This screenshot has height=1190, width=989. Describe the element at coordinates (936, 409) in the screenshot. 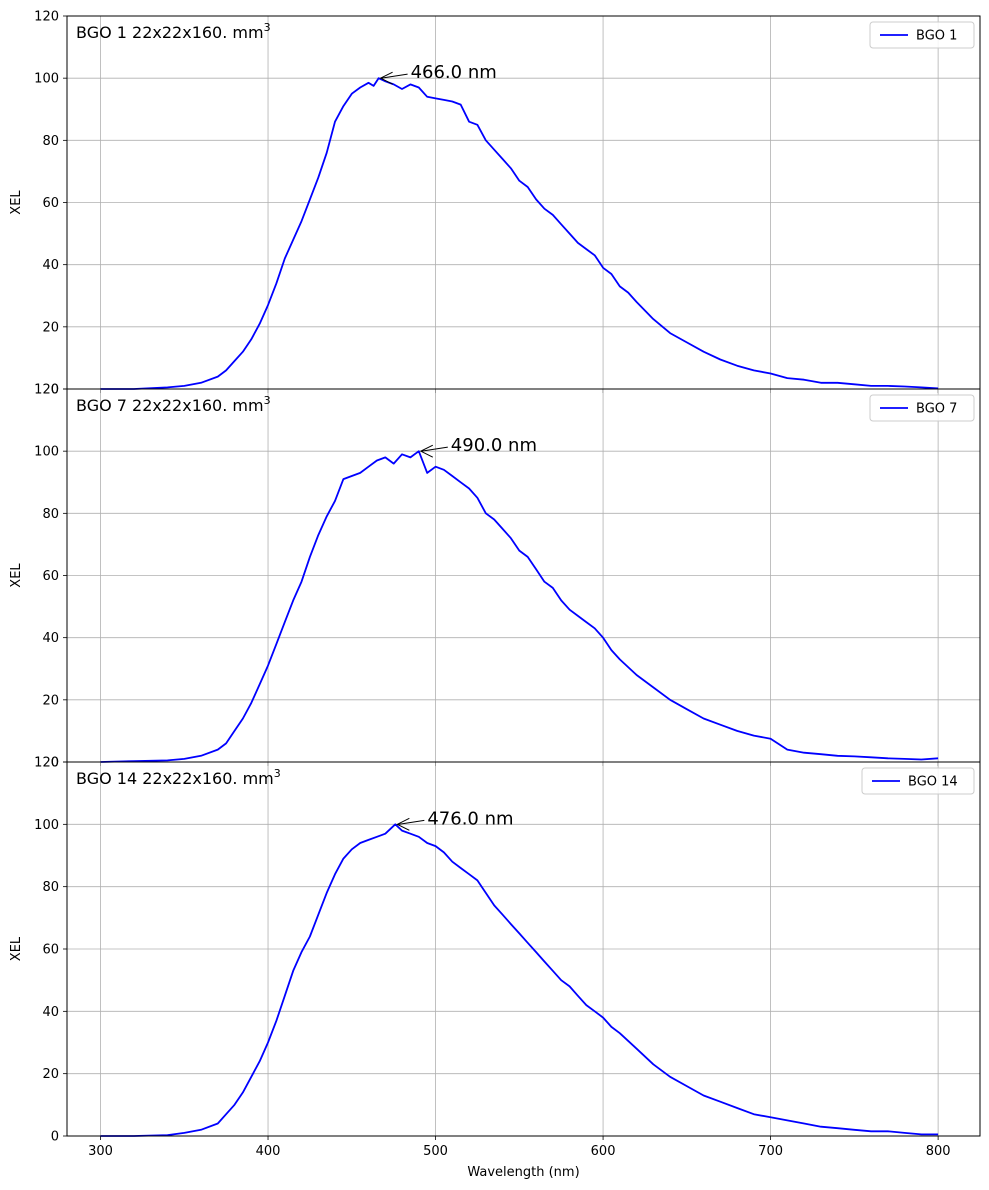

I see `legend-label: BGO 7` at that location.